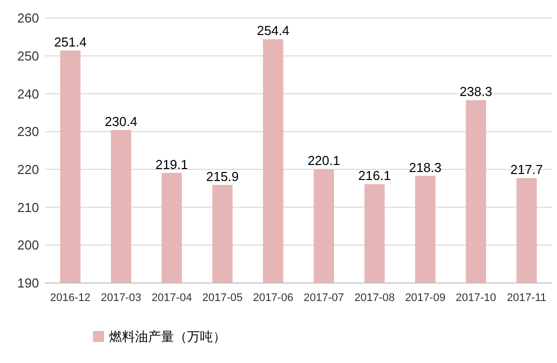 This screenshot has width=557, height=363. I want to click on y-tick-label: 220, so click(28, 169).